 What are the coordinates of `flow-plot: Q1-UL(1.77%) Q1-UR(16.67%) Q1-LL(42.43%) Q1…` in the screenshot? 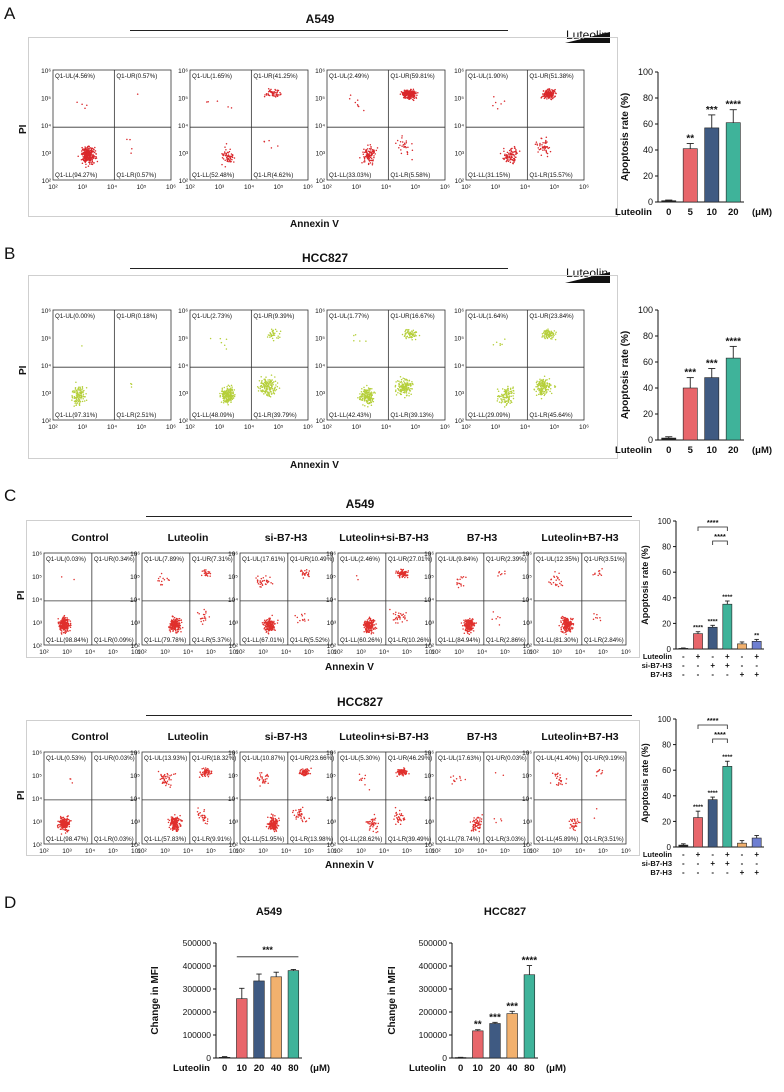 It's located at (382, 369).